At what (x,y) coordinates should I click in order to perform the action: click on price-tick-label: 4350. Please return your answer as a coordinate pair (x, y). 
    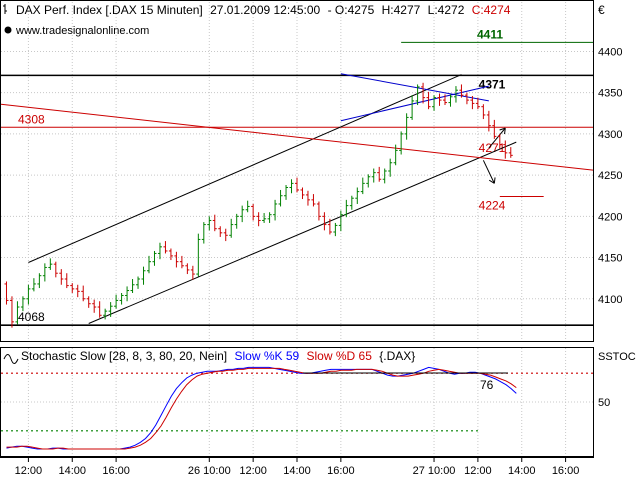
    Looking at the image, I should click on (610, 94).